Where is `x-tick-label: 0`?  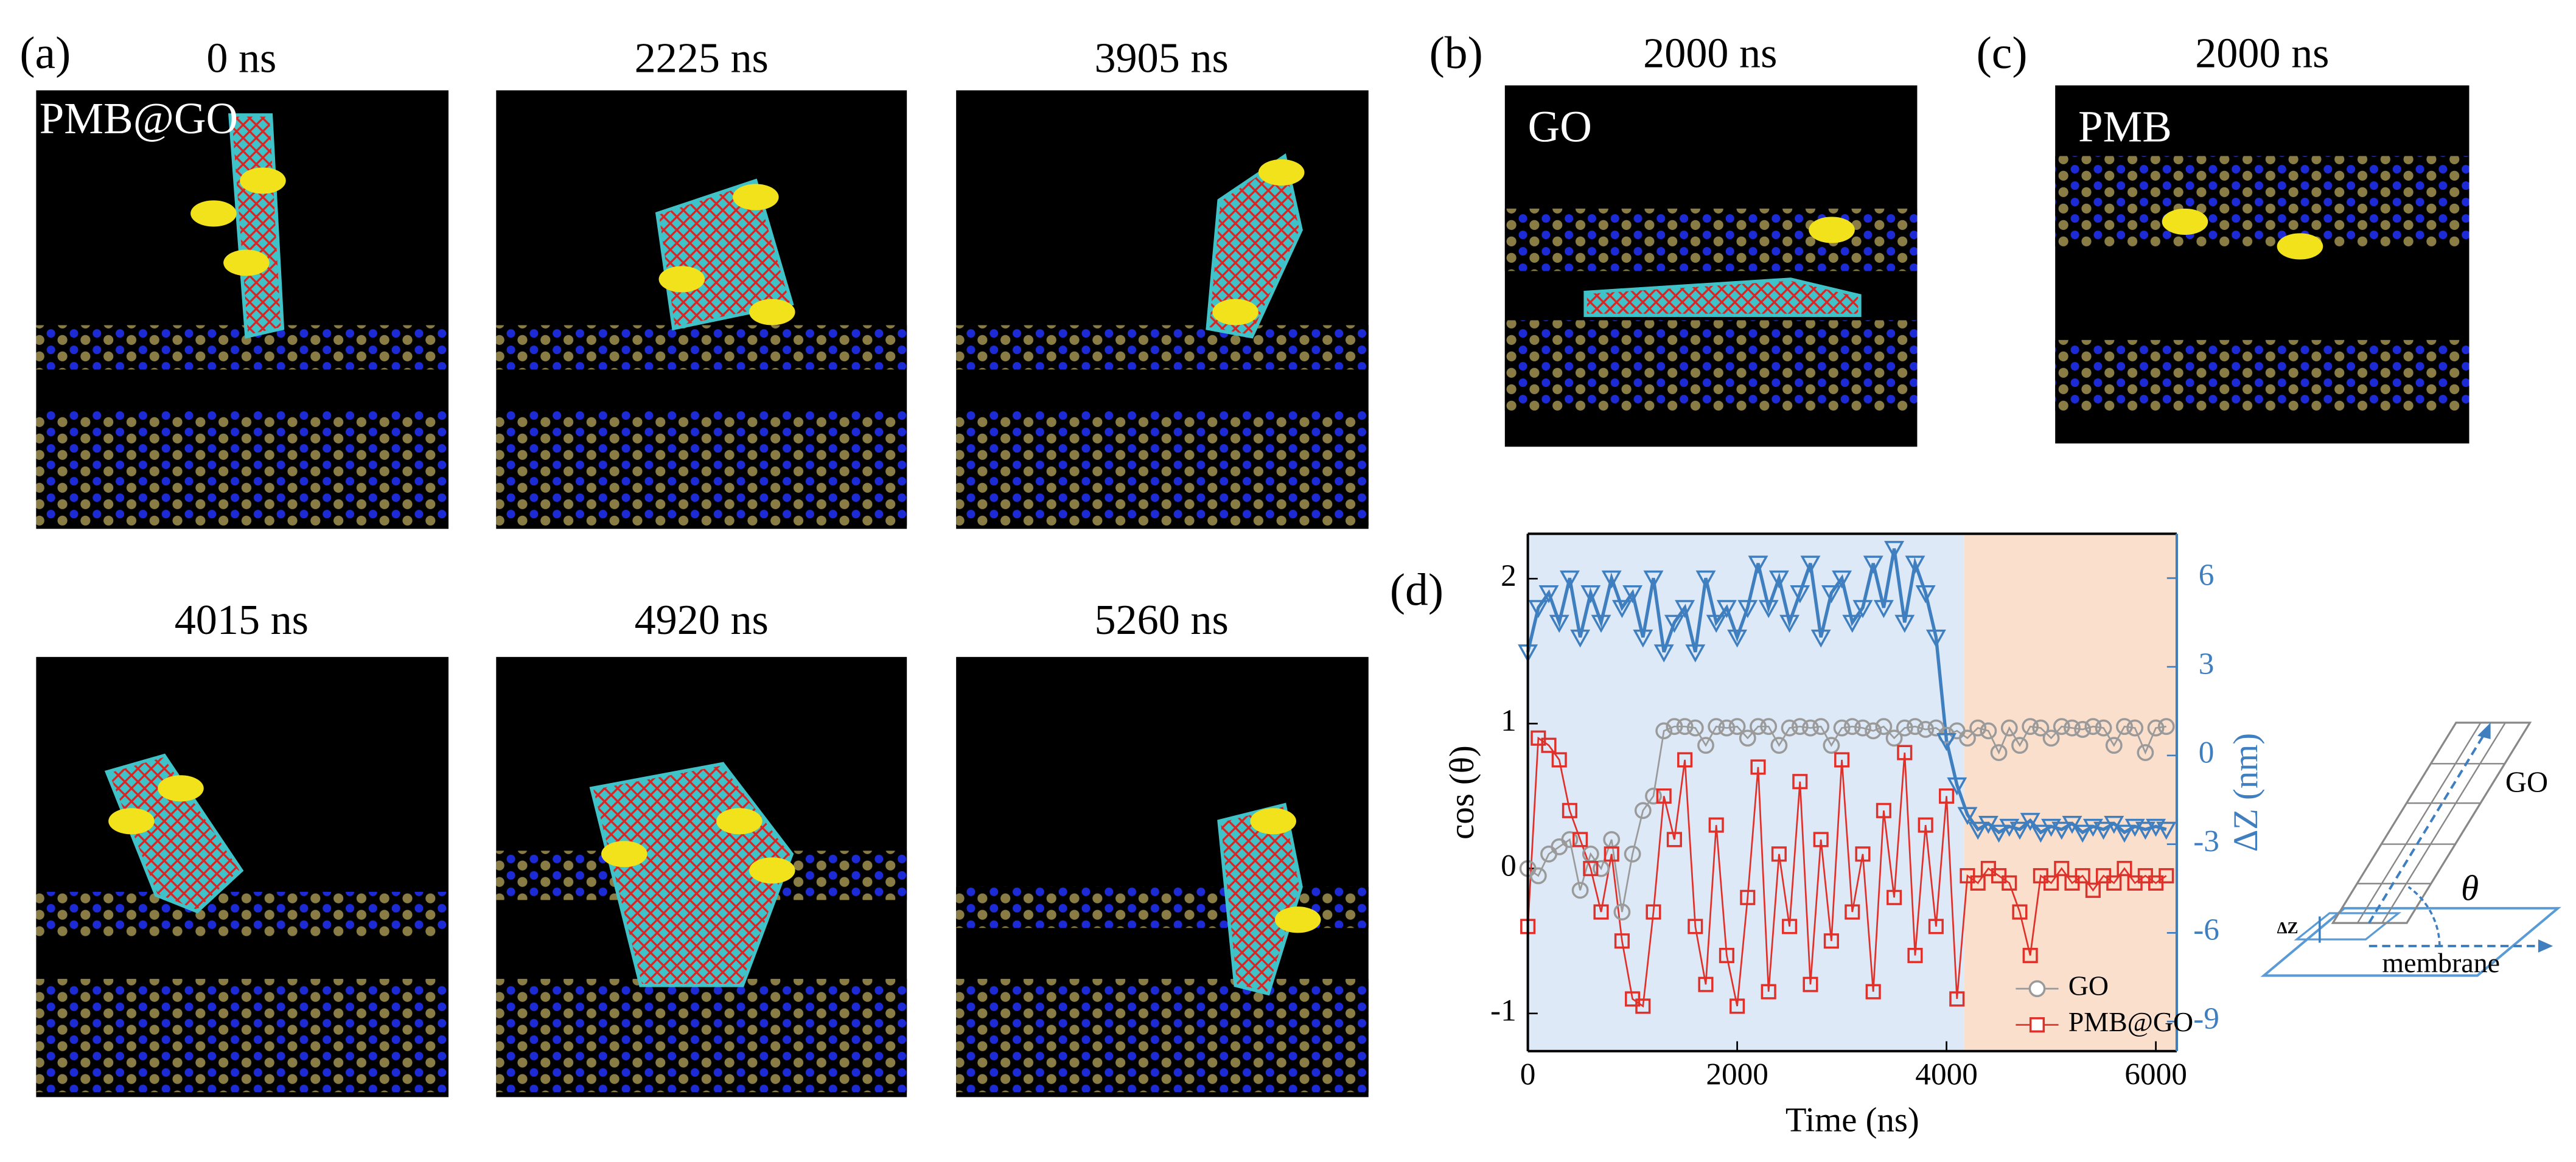
x-tick-label: 0 is located at coordinates (1528, 1075).